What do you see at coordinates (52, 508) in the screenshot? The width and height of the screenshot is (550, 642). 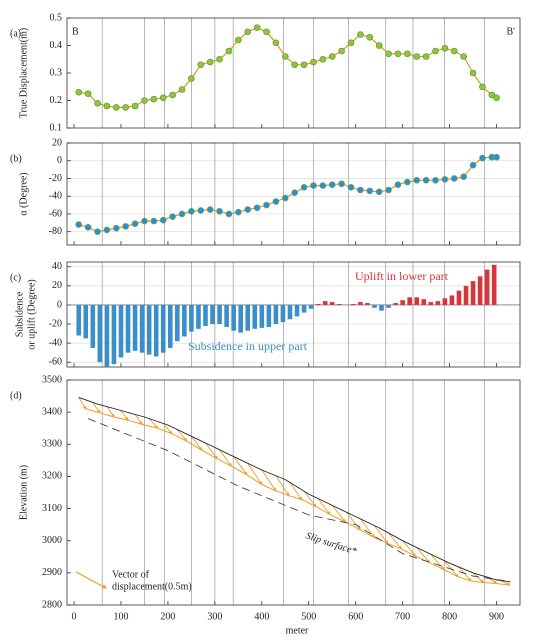 I see `y-tick-label: 3100` at bounding box center [52, 508].